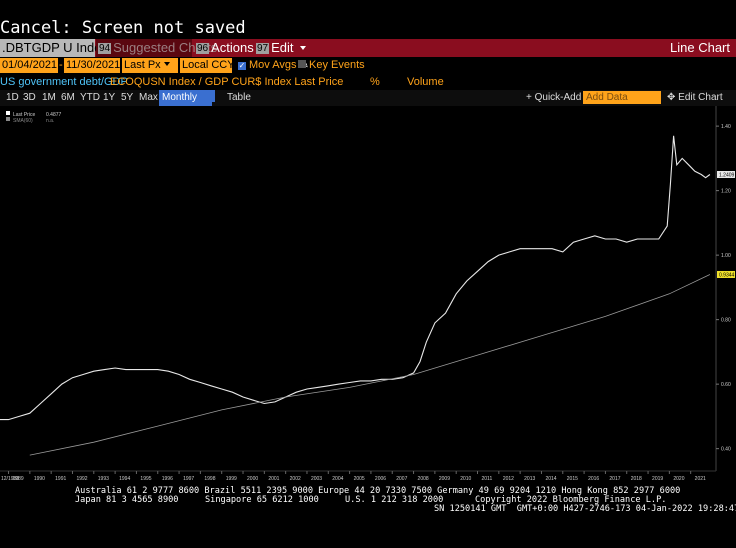  I want to click on x-tick-label: 1995, so click(145, 479).